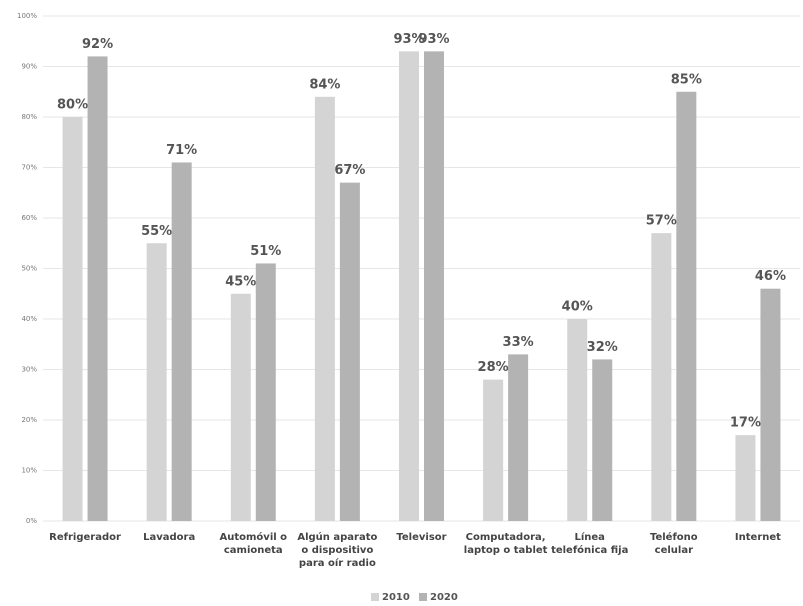 Image resolution: width=803 pixels, height=606 pixels. What do you see at coordinates (602, 347) in the screenshot?
I see `value-label: 32%` at bounding box center [602, 347].